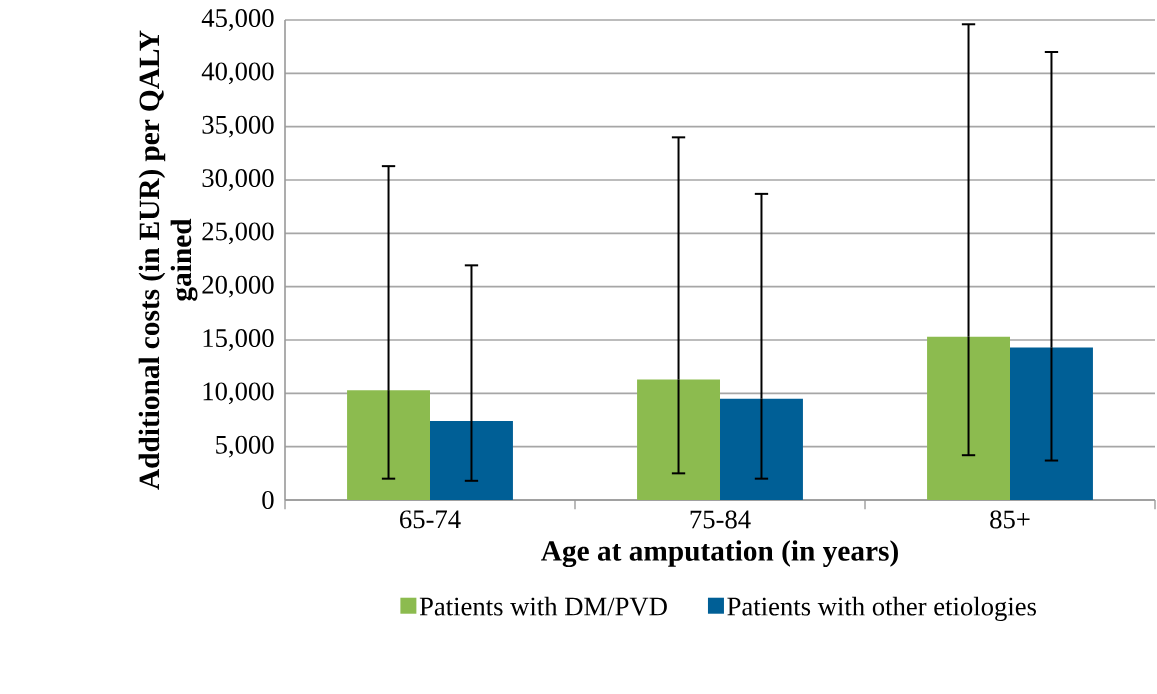 Image resolution: width=1157 pixels, height=694 pixels. Describe the element at coordinates (237, 20) in the screenshot. I see `y-tick-label: 45,000` at that location.